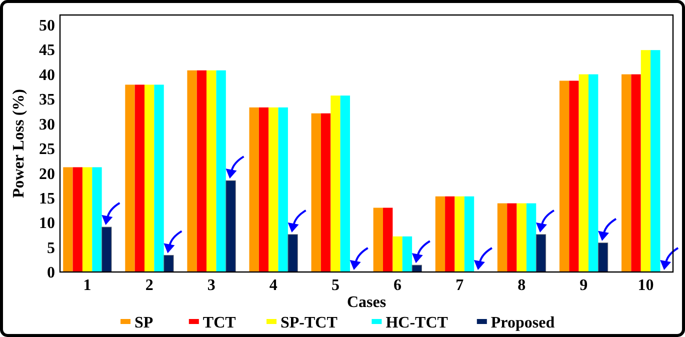  What do you see at coordinates (19, 143) in the screenshot?
I see `y-axis-title: Power Loss (%)` at bounding box center [19, 143].